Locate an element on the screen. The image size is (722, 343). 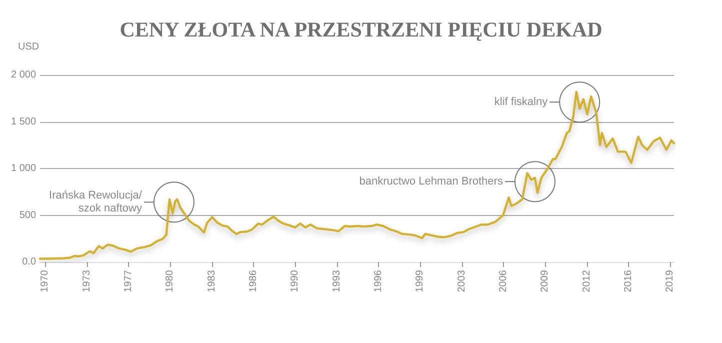
x-tick-label: 2019 is located at coordinates (670, 281).